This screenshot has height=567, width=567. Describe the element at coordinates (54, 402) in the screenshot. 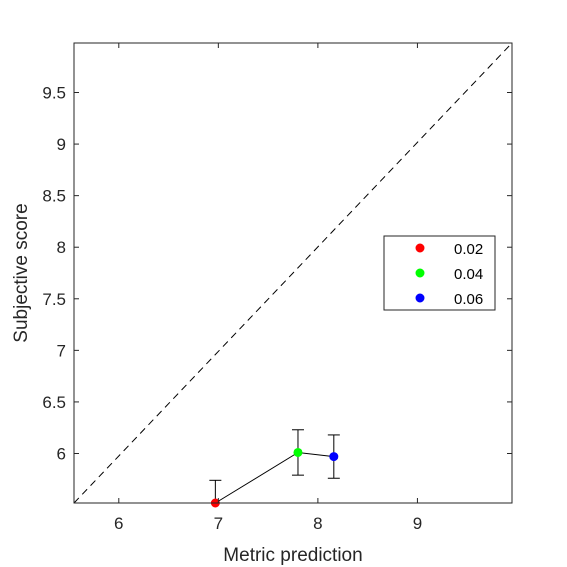

I see `y-tick-label: 6.5` at that location.